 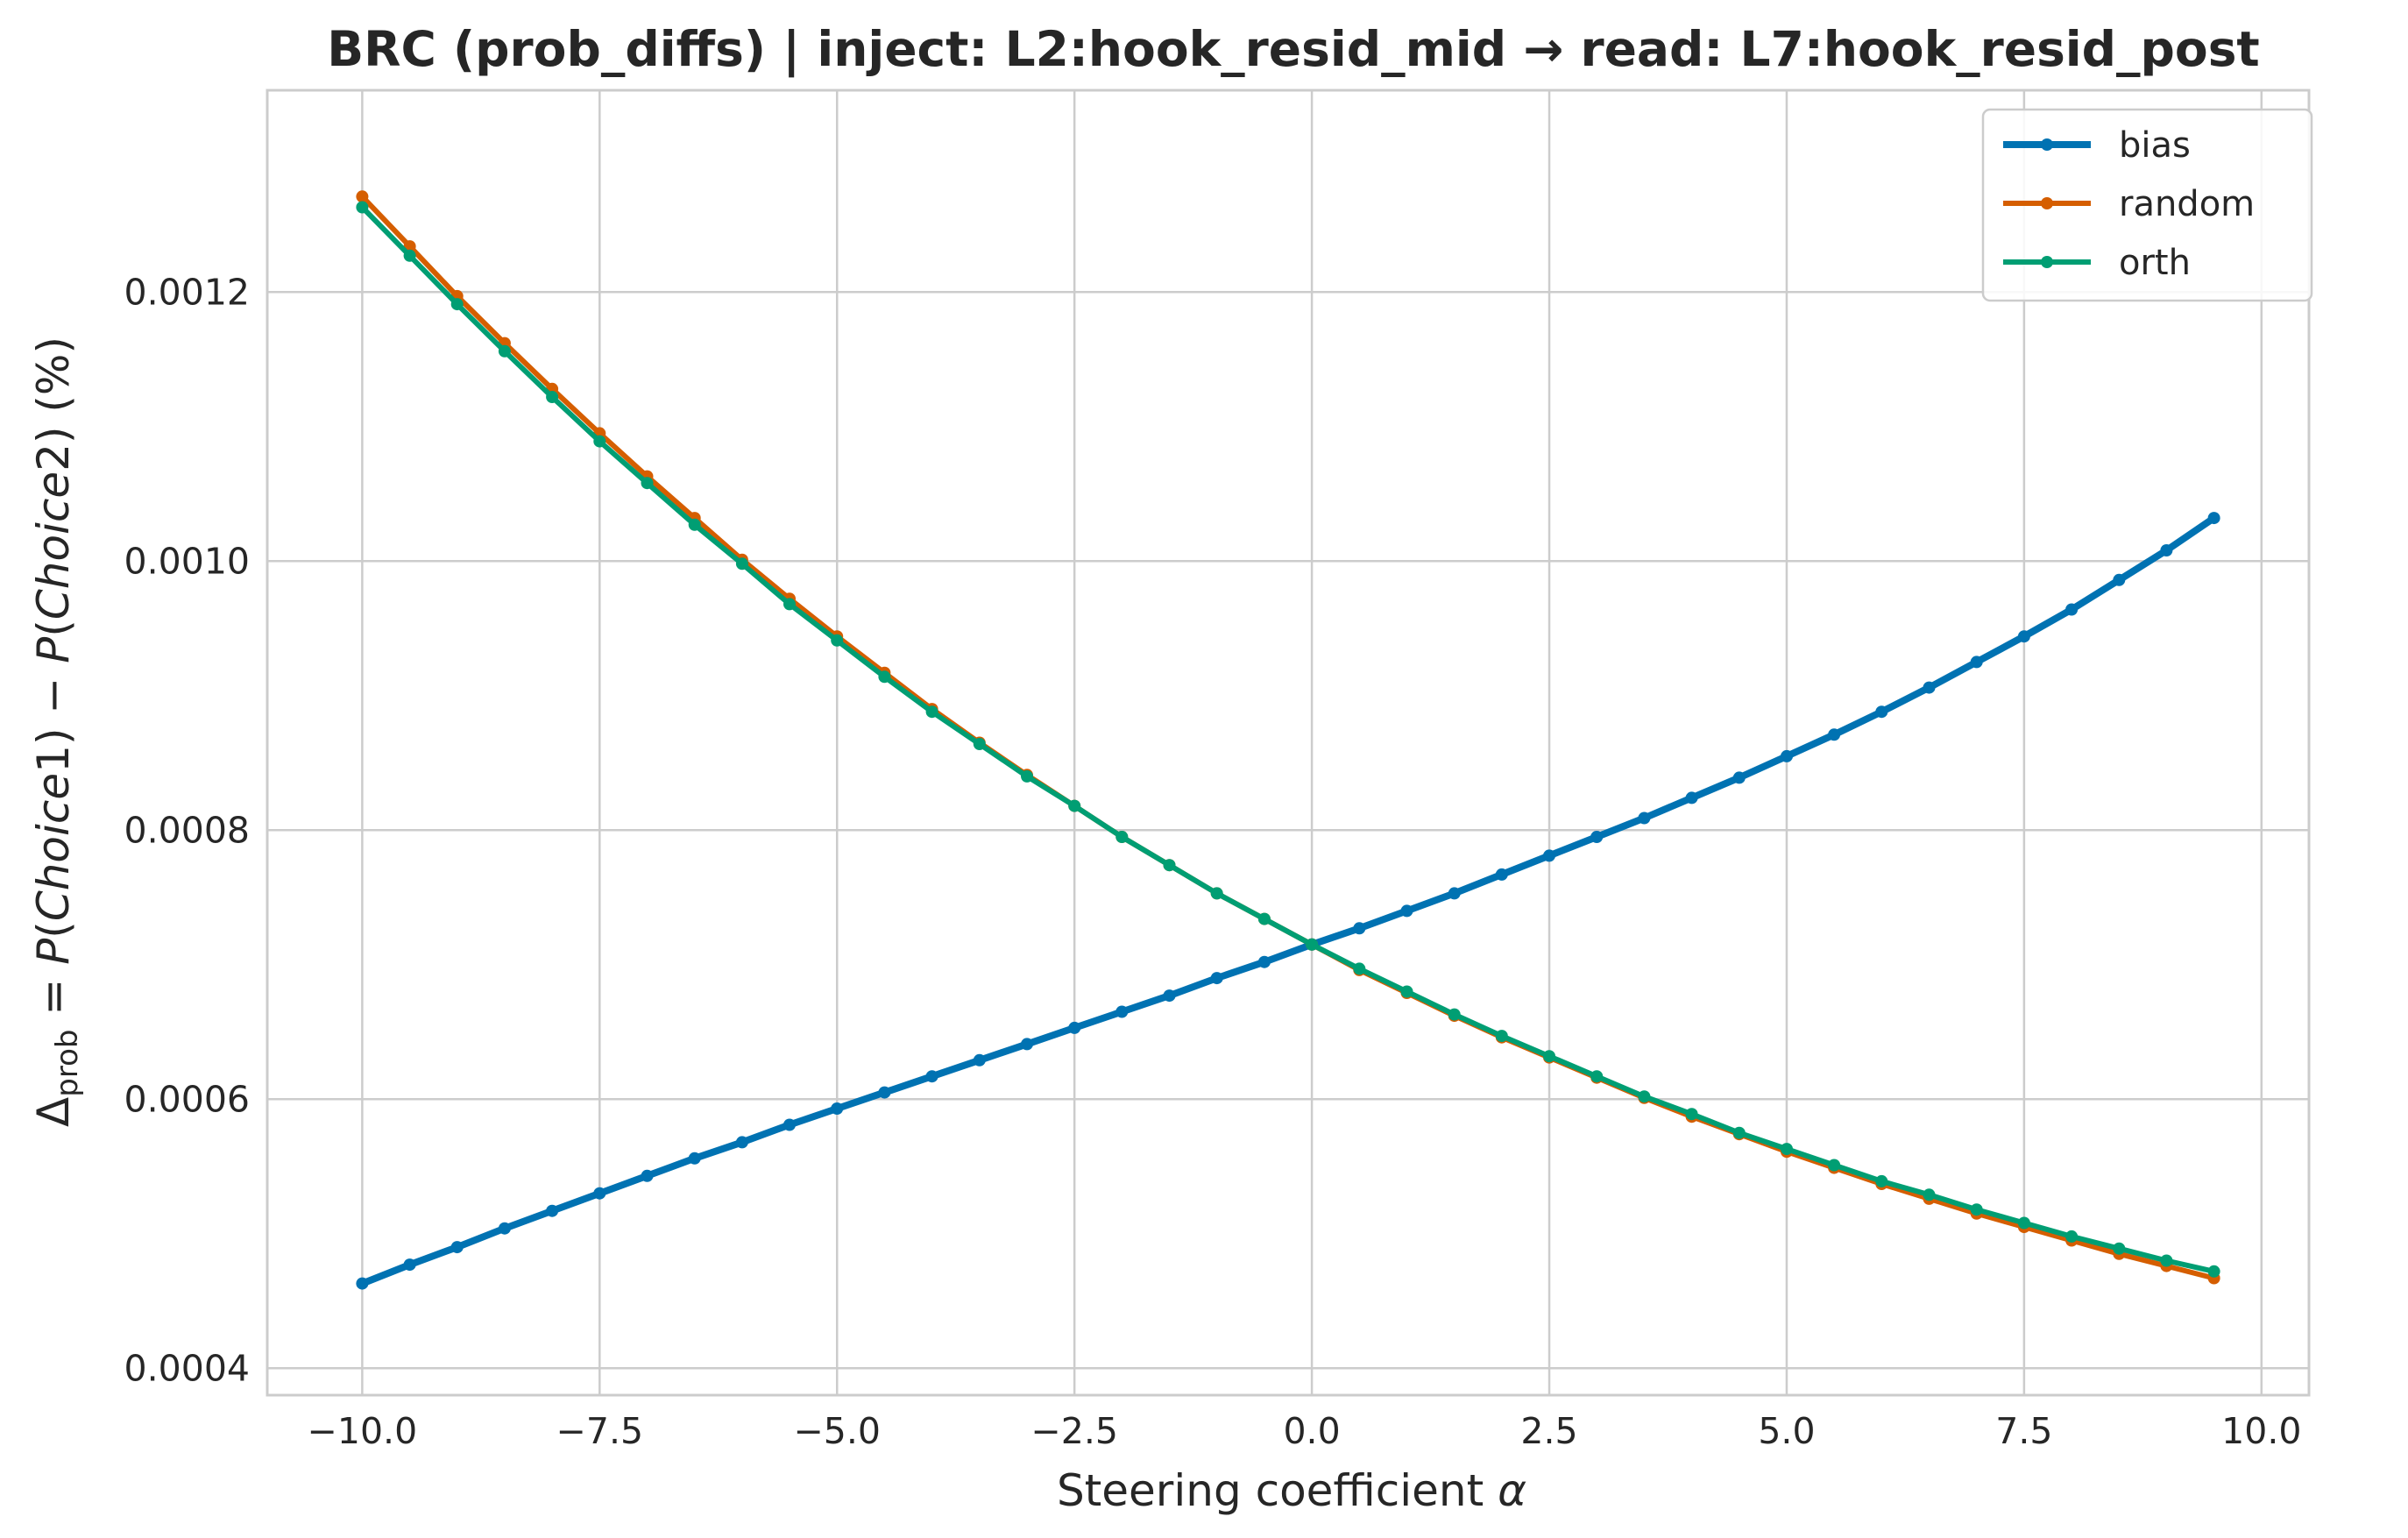 I want to click on y-label-one: 1, so click(x=53, y=759).